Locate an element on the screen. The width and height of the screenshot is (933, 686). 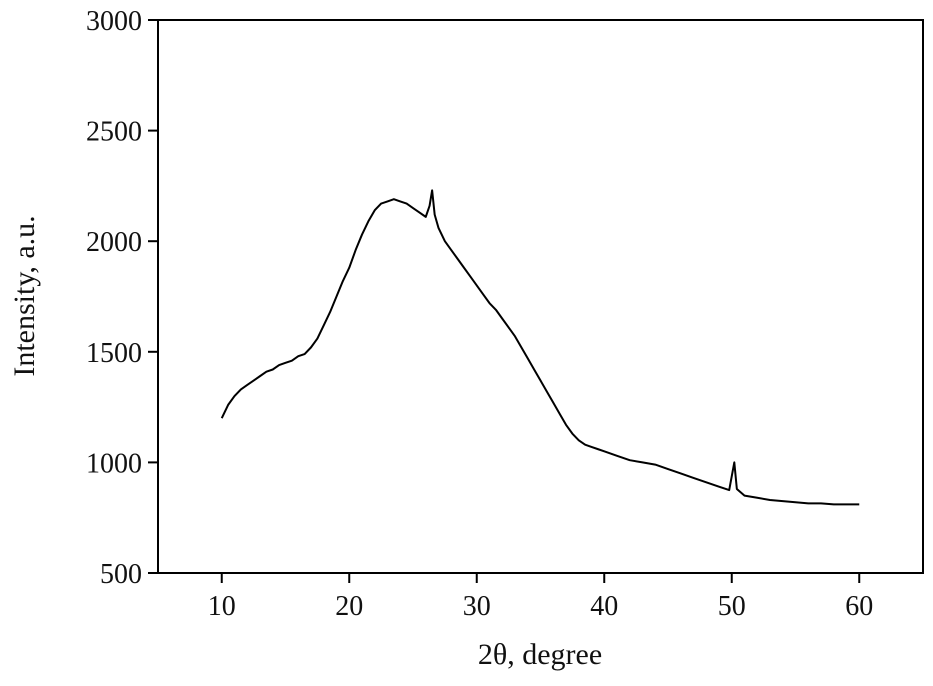
x-tick-label: 20 is located at coordinates (349, 606).